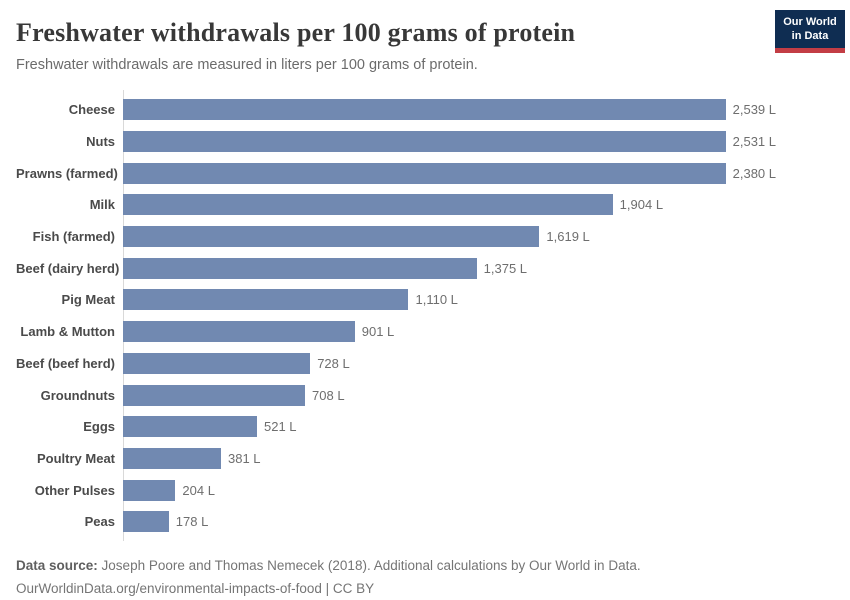 The height and width of the screenshot is (600, 850). Describe the element at coordinates (328, 395) in the screenshot. I see `value-label: 708 L` at that location.